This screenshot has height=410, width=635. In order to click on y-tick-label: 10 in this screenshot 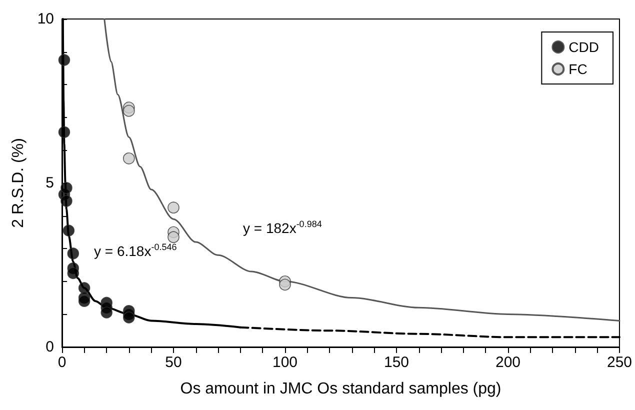, I will do `click(45, 19)`.